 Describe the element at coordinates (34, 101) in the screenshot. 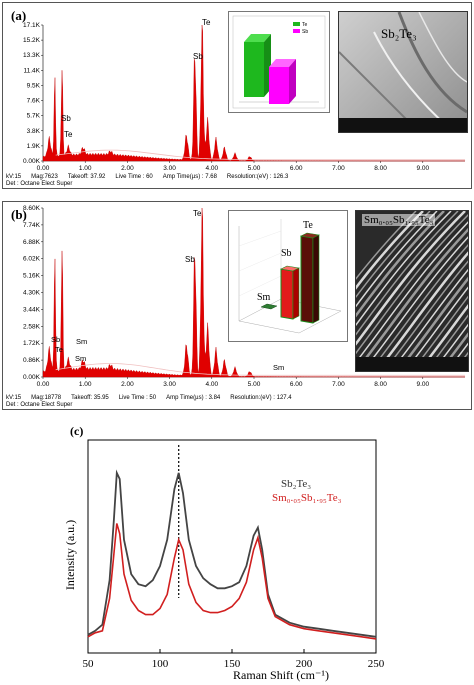

I see `y-tick-label: 7.6K` at that location.